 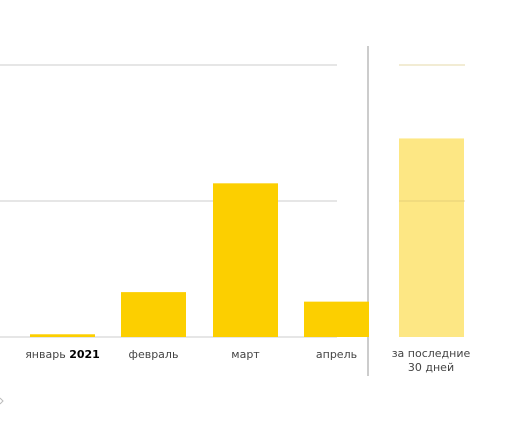 I want to click on year-label: 2021, so click(x=84, y=354).